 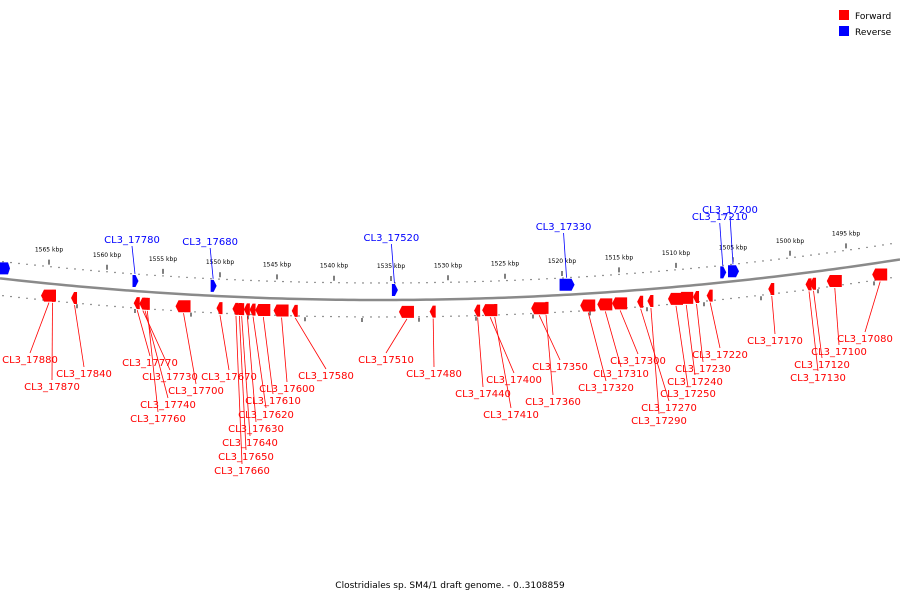 I want to click on gene-cl3-17200-leader, so click(x=731, y=240).